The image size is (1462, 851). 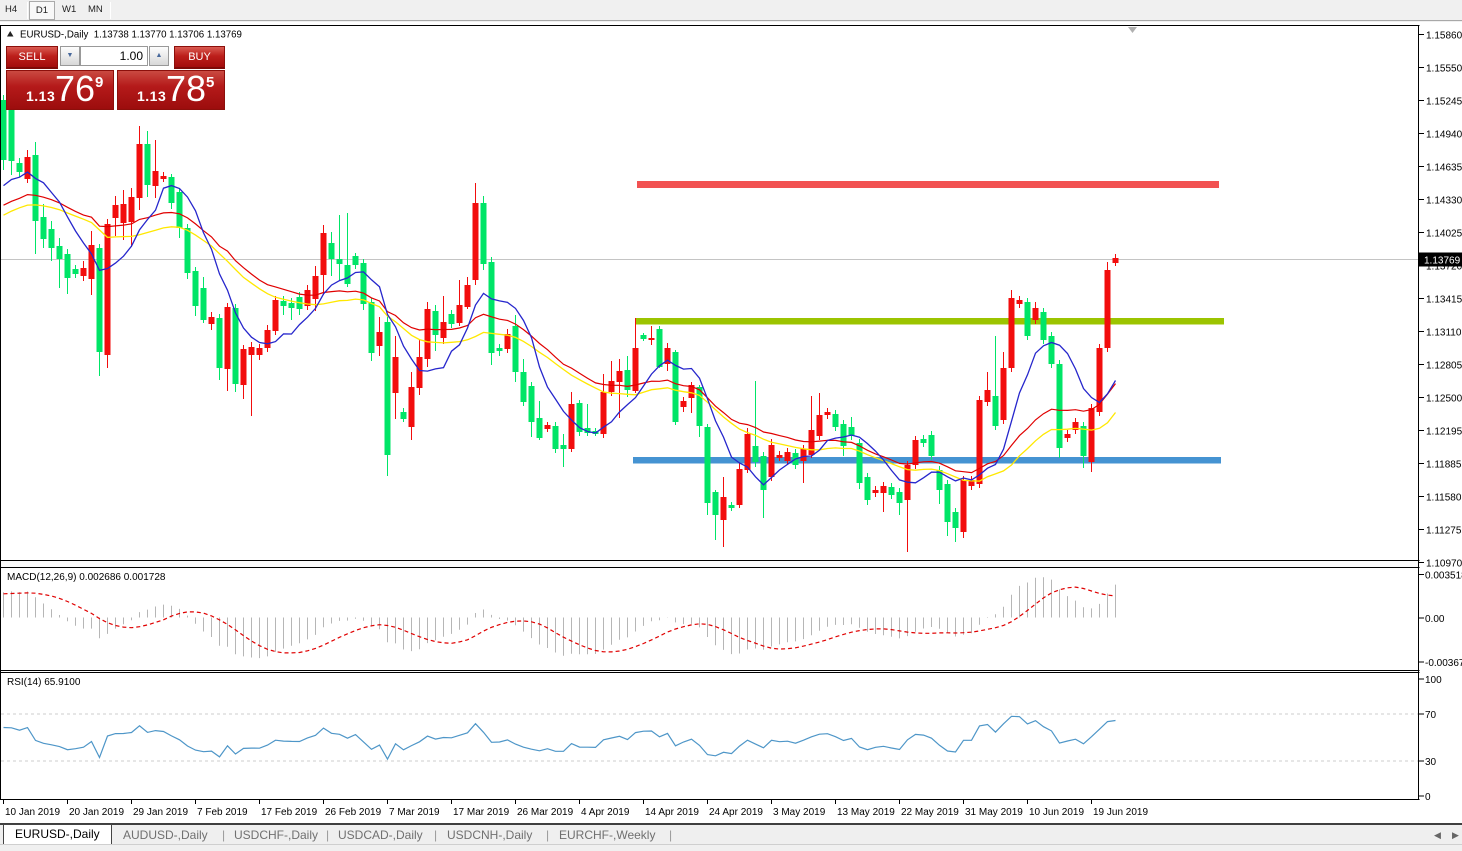 I want to click on svg-text: 1.14025, so click(x=1444, y=233).